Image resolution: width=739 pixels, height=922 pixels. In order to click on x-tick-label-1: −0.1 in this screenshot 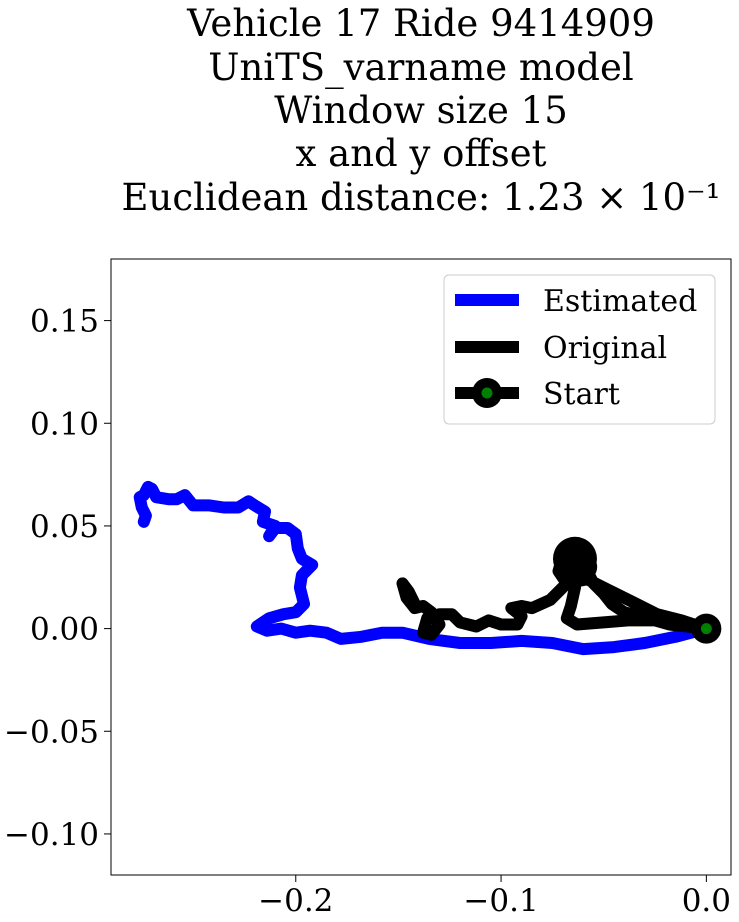, I will do `click(500, 901)`.